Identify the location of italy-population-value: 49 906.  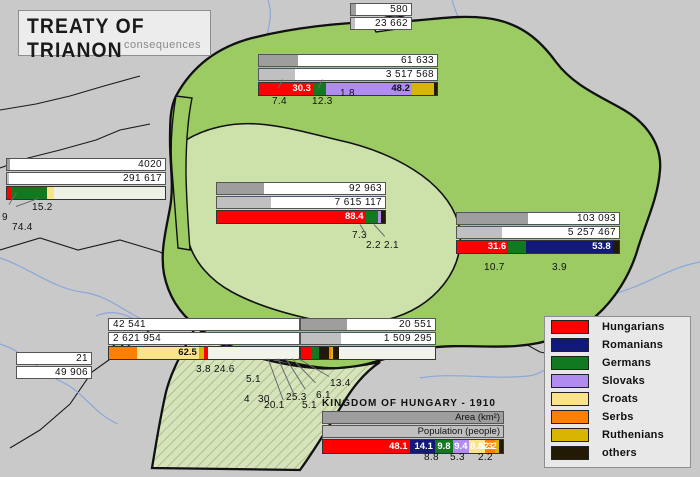
(71, 372).